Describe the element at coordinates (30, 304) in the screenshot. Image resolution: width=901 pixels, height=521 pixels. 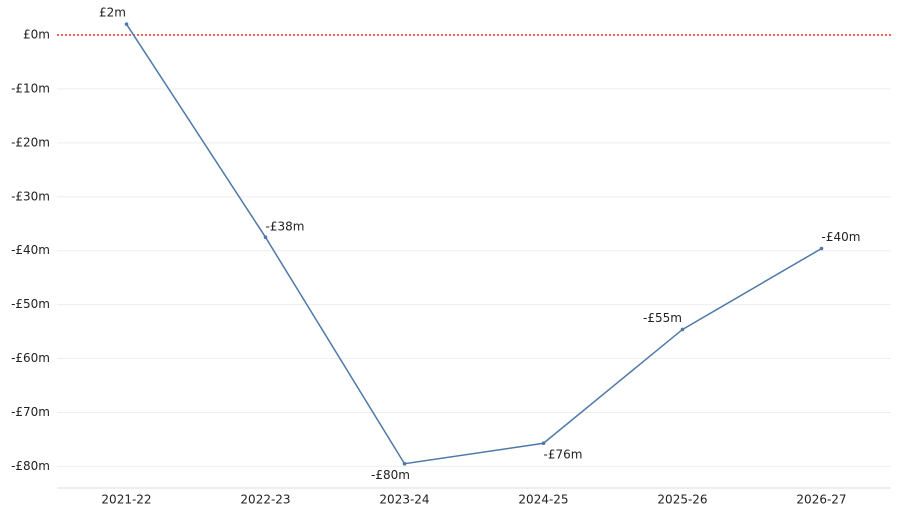
I see `y-tick-label: -£50m` at that location.